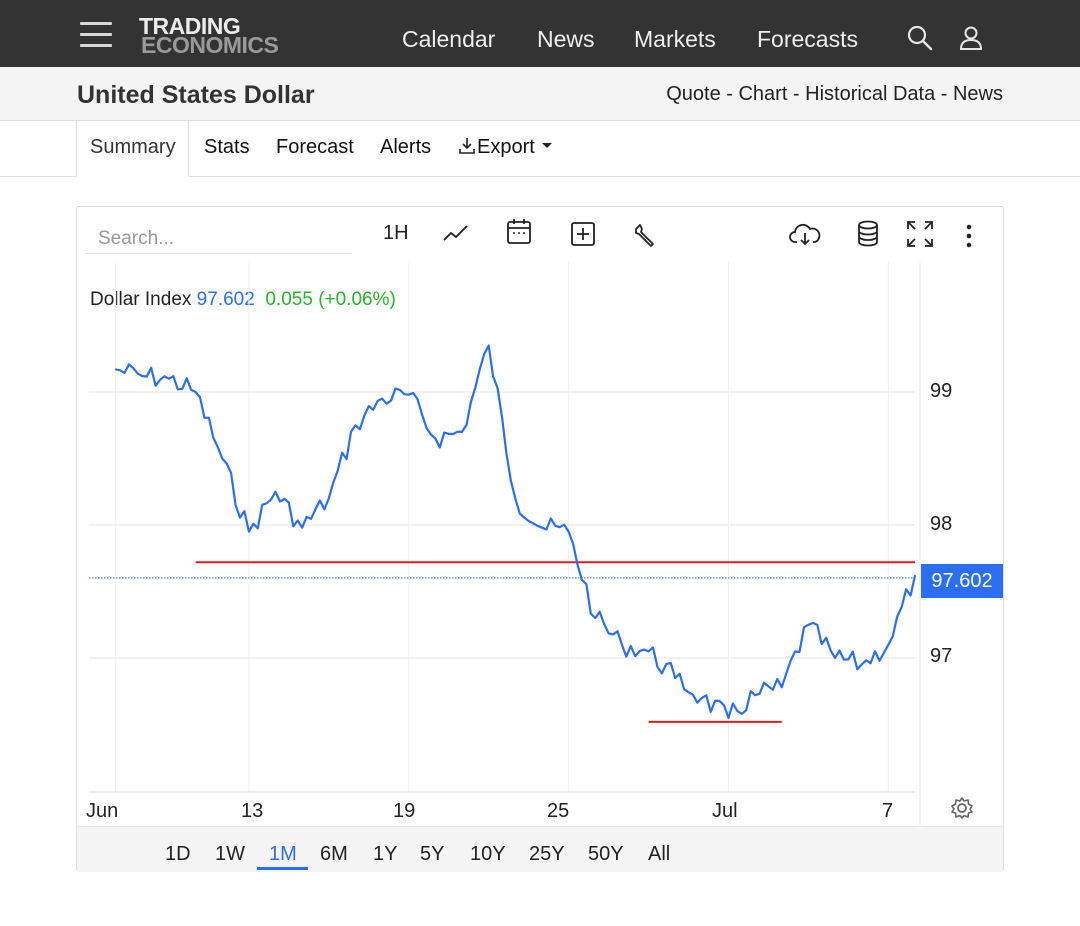 Image resolution: width=1080 pixels, height=926 pixels. I want to click on quick-links: Quote - Chart - Historical Data - News, so click(834, 94).